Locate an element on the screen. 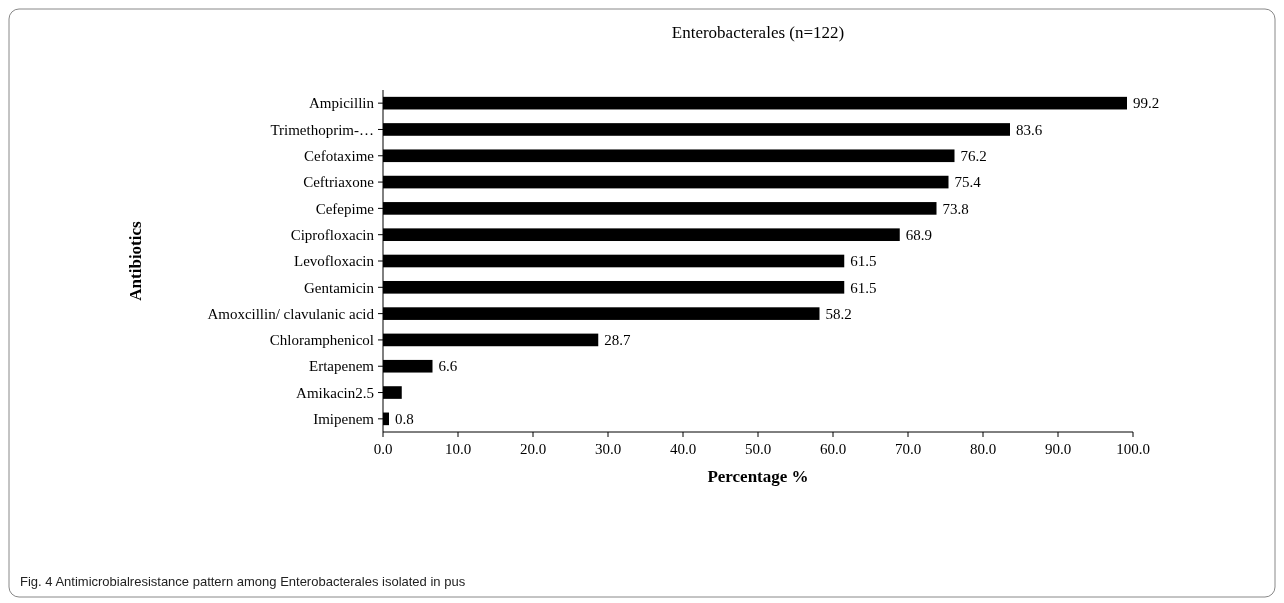 This screenshot has height=603, width=1284. data-label: 28.7 is located at coordinates (617, 340).